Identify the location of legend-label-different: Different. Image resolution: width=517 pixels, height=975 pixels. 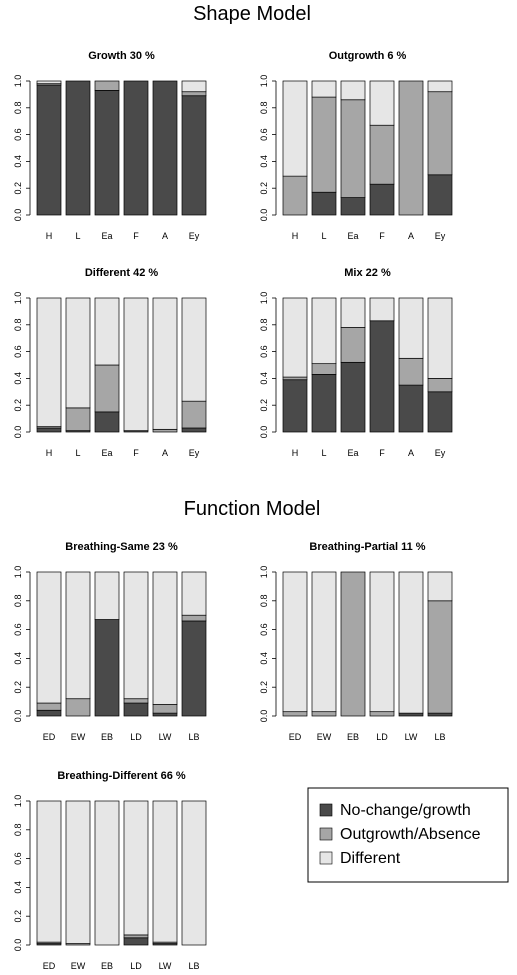
(370, 858).